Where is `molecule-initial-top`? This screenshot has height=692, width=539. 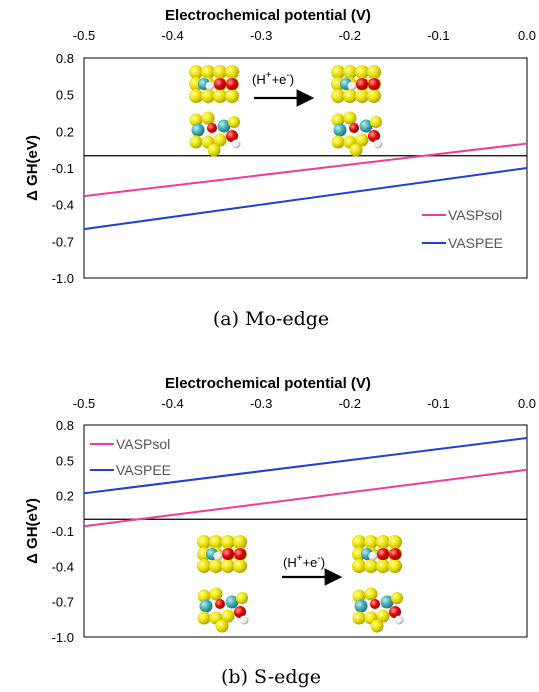
molecule-initial-top is located at coordinates (214, 84).